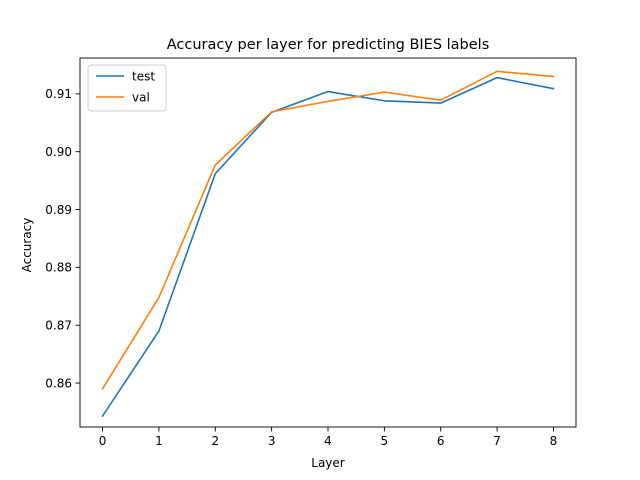 The width and height of the screenshot is (640, 480). Describe the element at coordinates (385, 441) in the screenshot. I see `x-tick-label-5: 5` at that location.